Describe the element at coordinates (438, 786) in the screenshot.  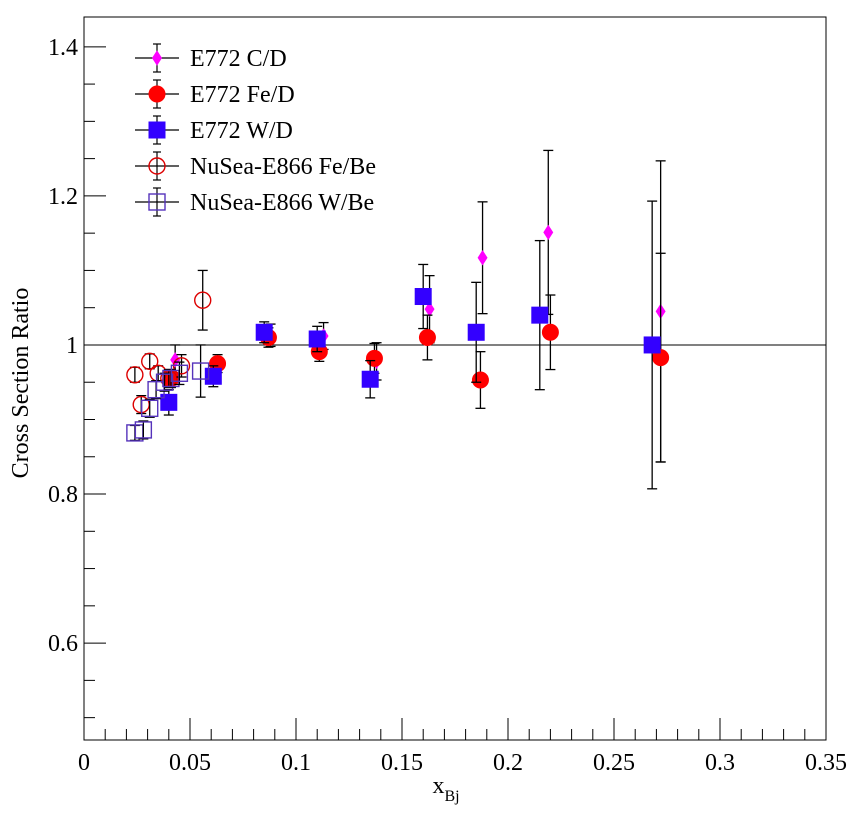
I see `x-axis-title-main: x` at that location.